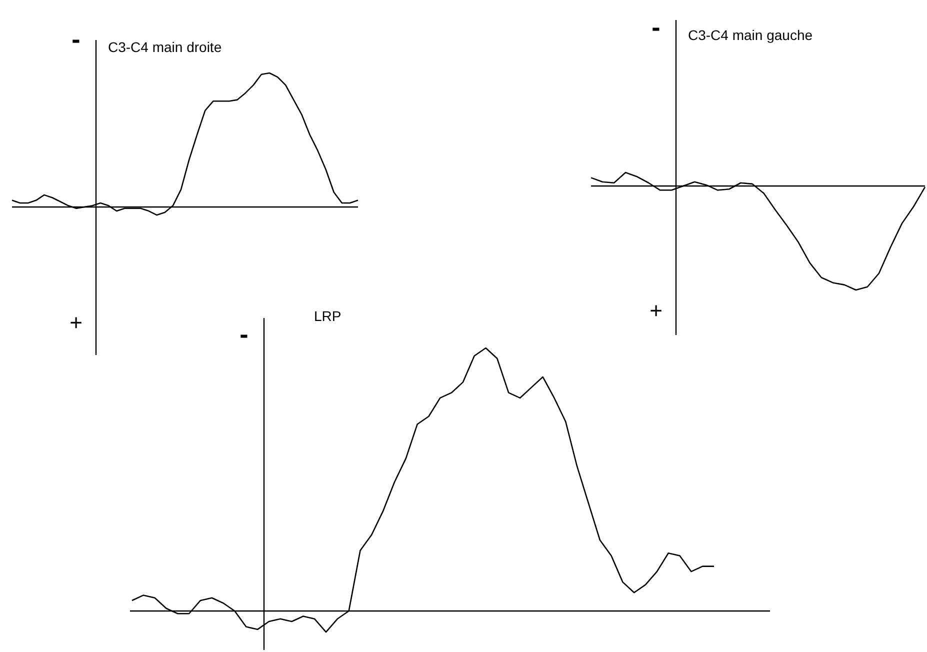  I want to click on chart-title: C3-C4 main droite, so click(165, 47).